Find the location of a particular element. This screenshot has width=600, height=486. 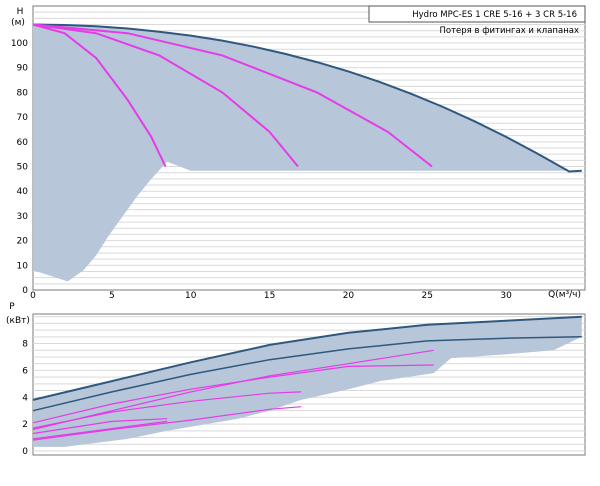

head-x-tick-labels: 0 5 10 15 20 25 30 is located at coordinates (271, 296).